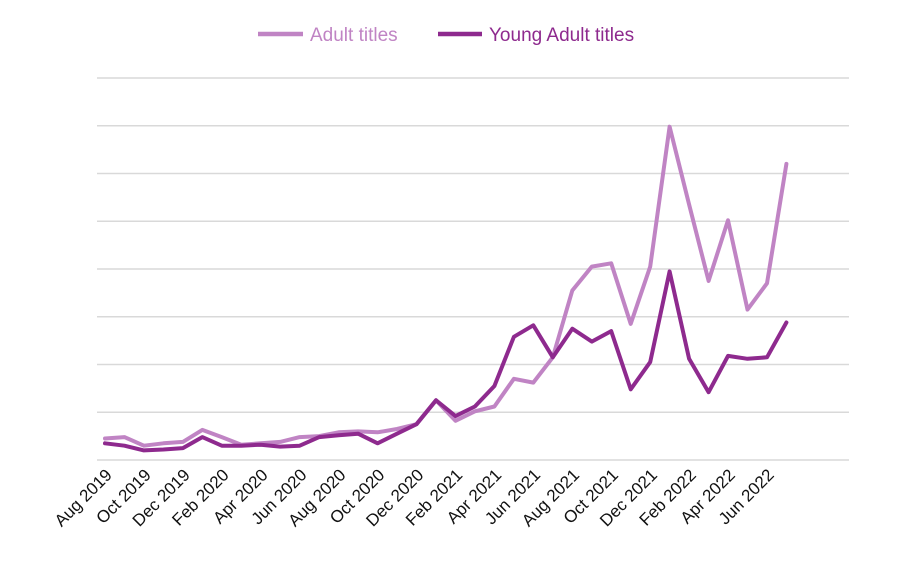 This screenshot has height=570, width=906. I want to click on legend: Adult titles Young Adult titles, so click(446, 35).